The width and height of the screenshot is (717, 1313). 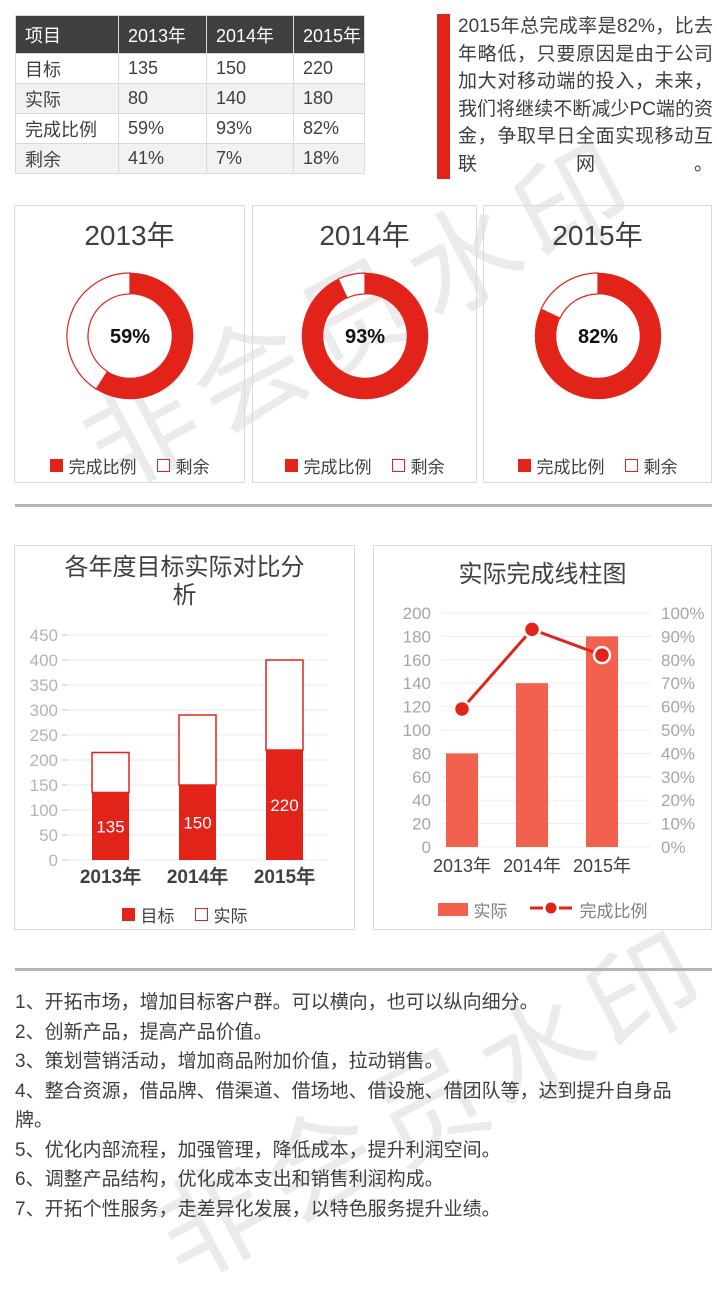 I want to click on legend-swatch-bar, so click(x=452, y=909).